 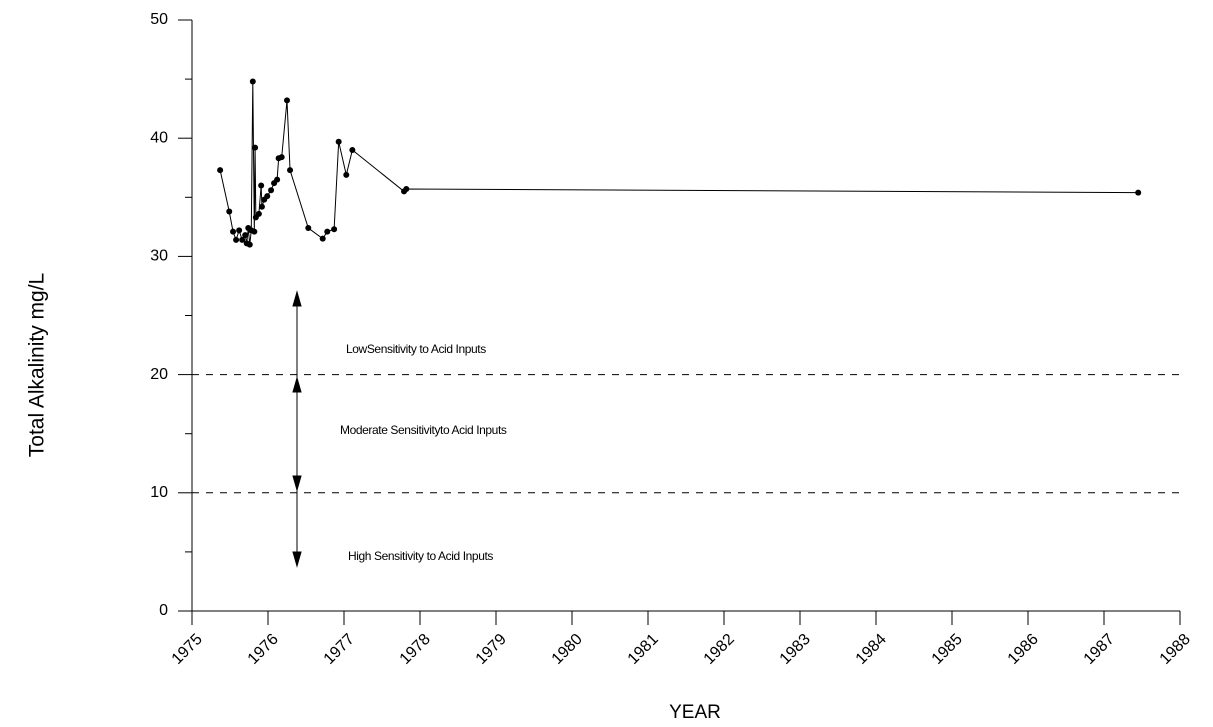 What do you see at coordinates (795, 649) in the screenshot?
I see `x-tick-label: 1983` at bounding box center [795, 649].